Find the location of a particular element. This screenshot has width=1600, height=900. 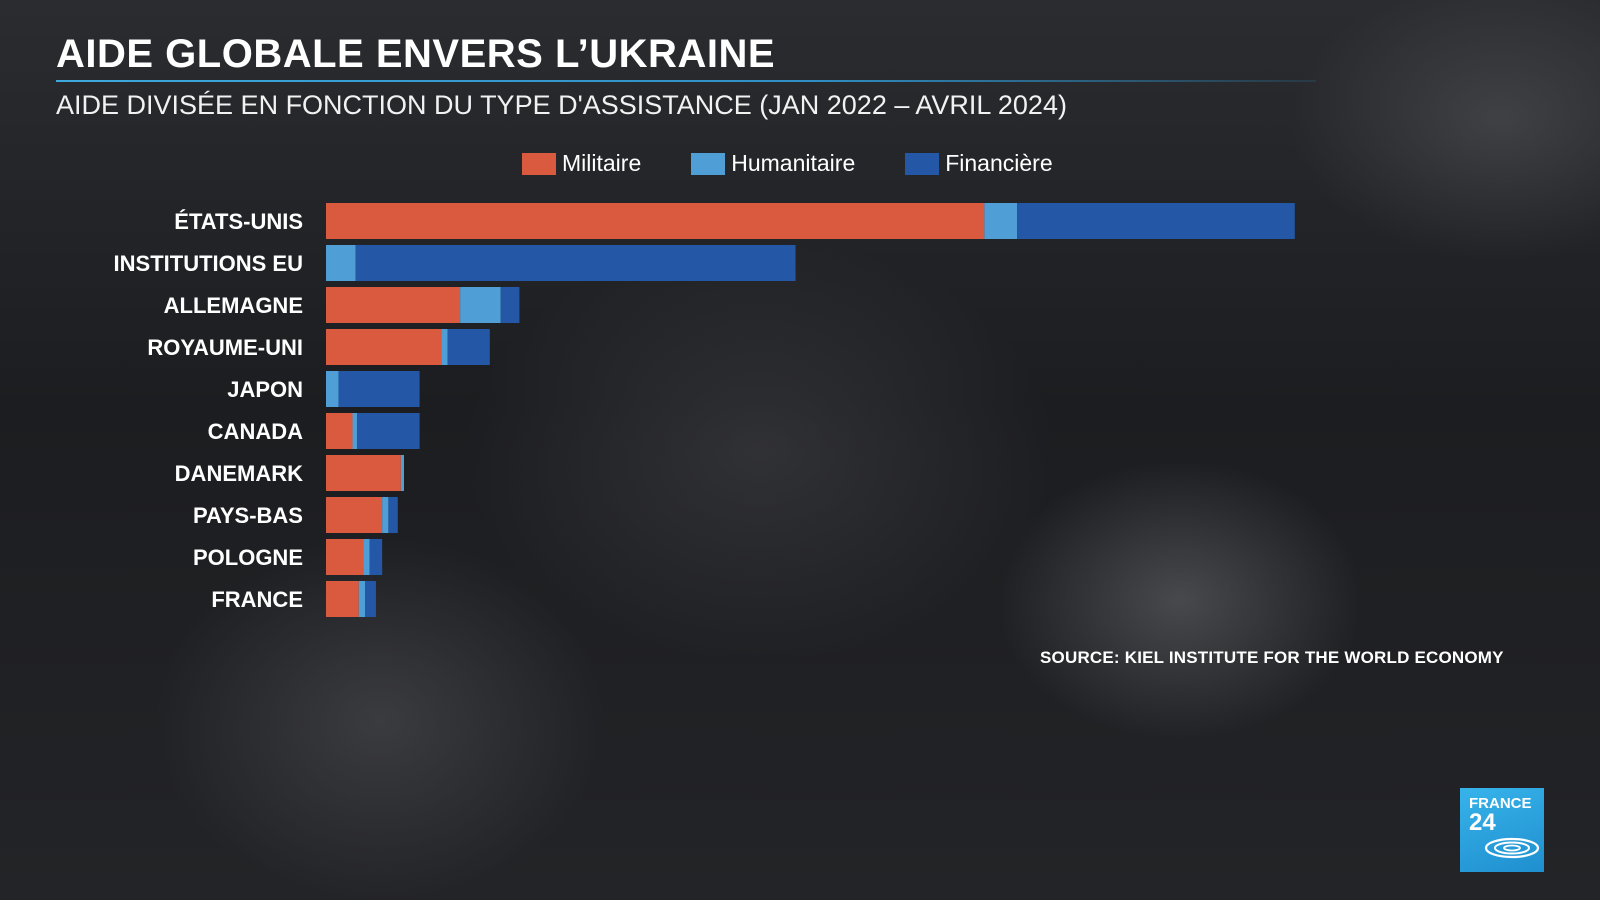

bar-japon-humanitaire is located at coordinates (332, 389).